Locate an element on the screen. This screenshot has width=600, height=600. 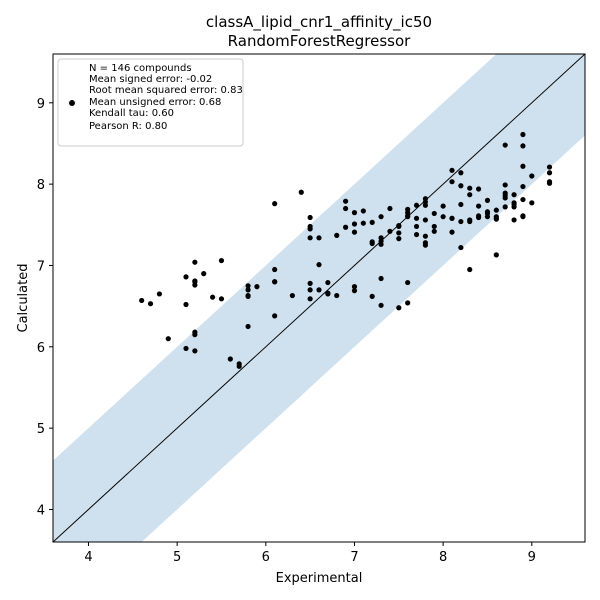
x-axis-label: Experimental is located at coordinates (319, 578).